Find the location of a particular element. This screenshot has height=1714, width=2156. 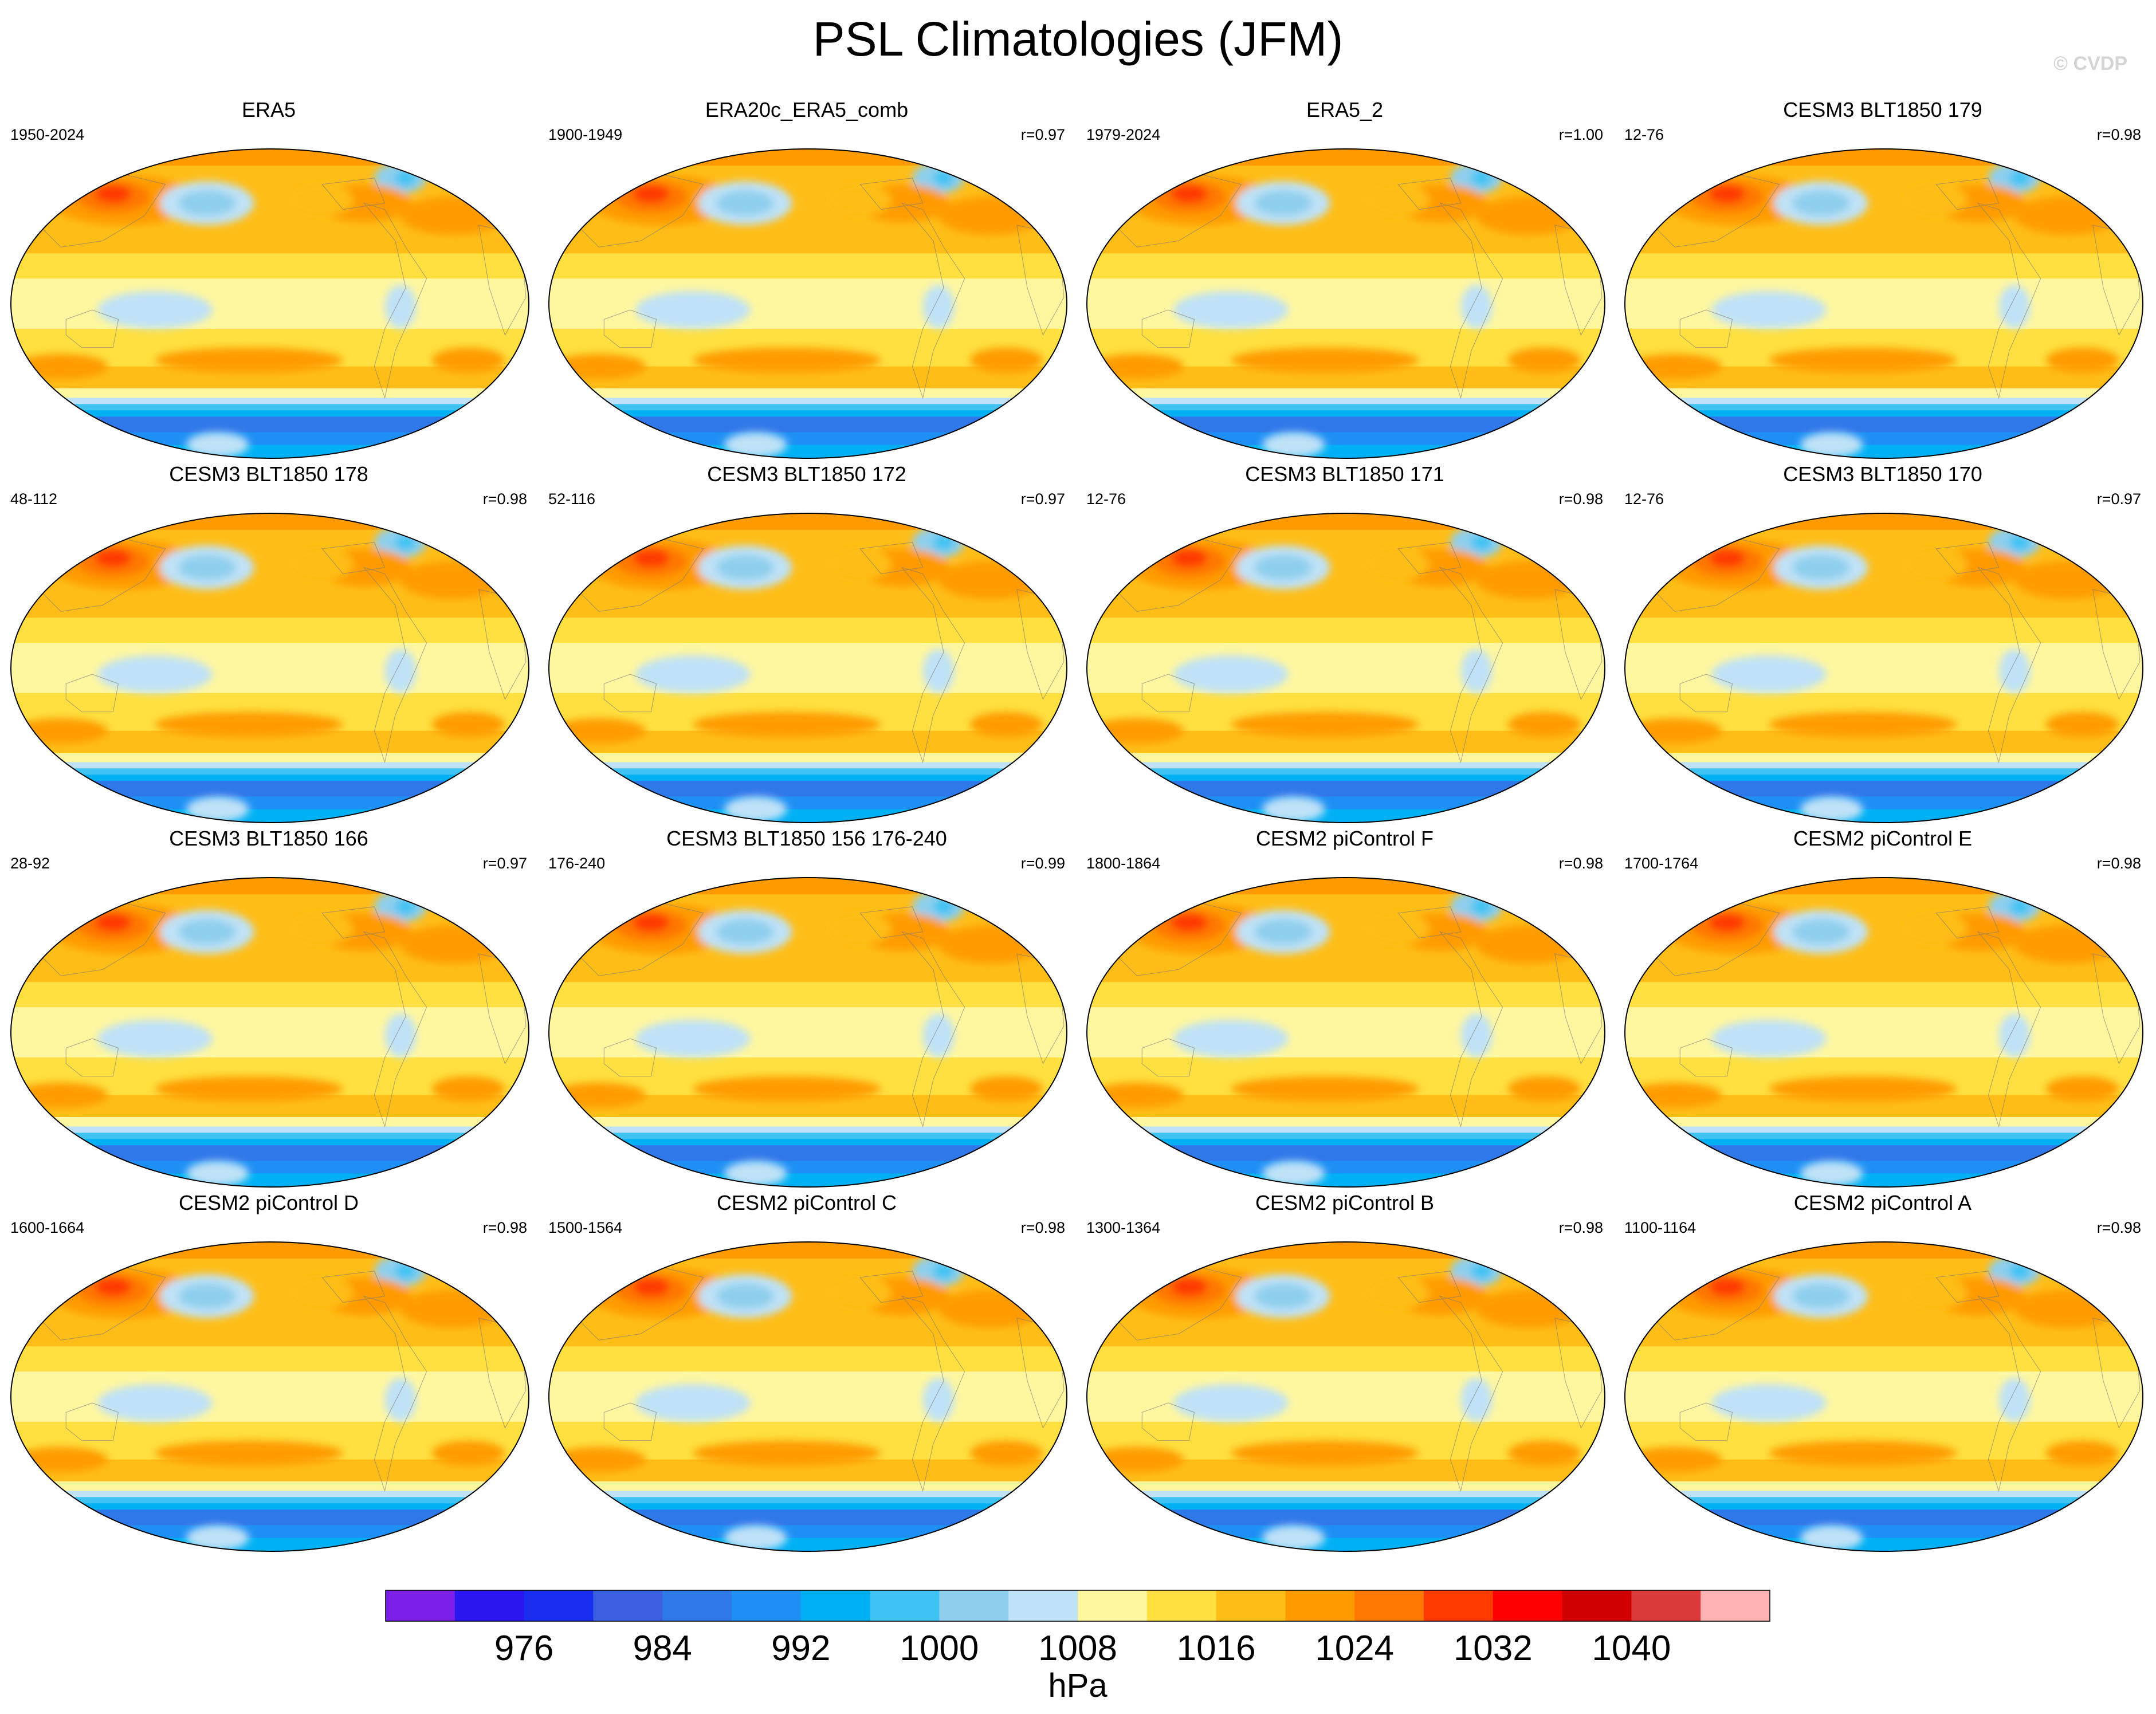

panel-title: CESM3 BLT1850 156 176-240 is located at coordinates (806, 838).